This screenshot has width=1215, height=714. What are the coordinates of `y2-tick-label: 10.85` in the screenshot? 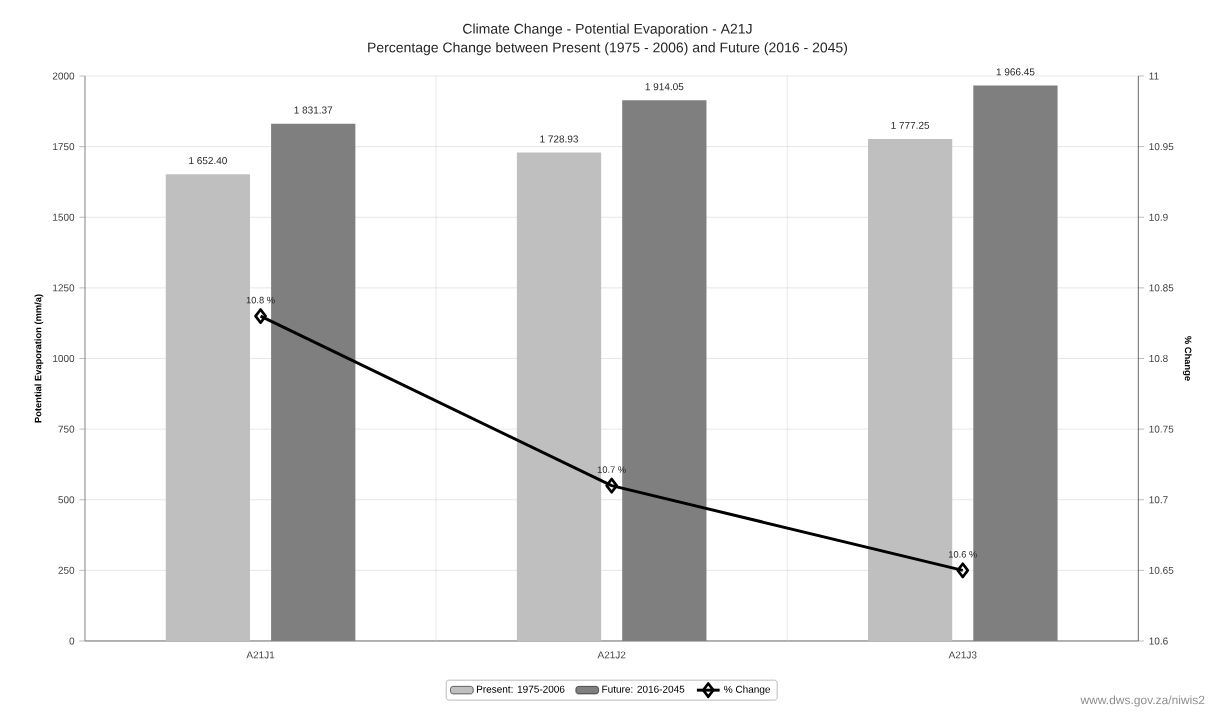 It's located at (1161, 288).